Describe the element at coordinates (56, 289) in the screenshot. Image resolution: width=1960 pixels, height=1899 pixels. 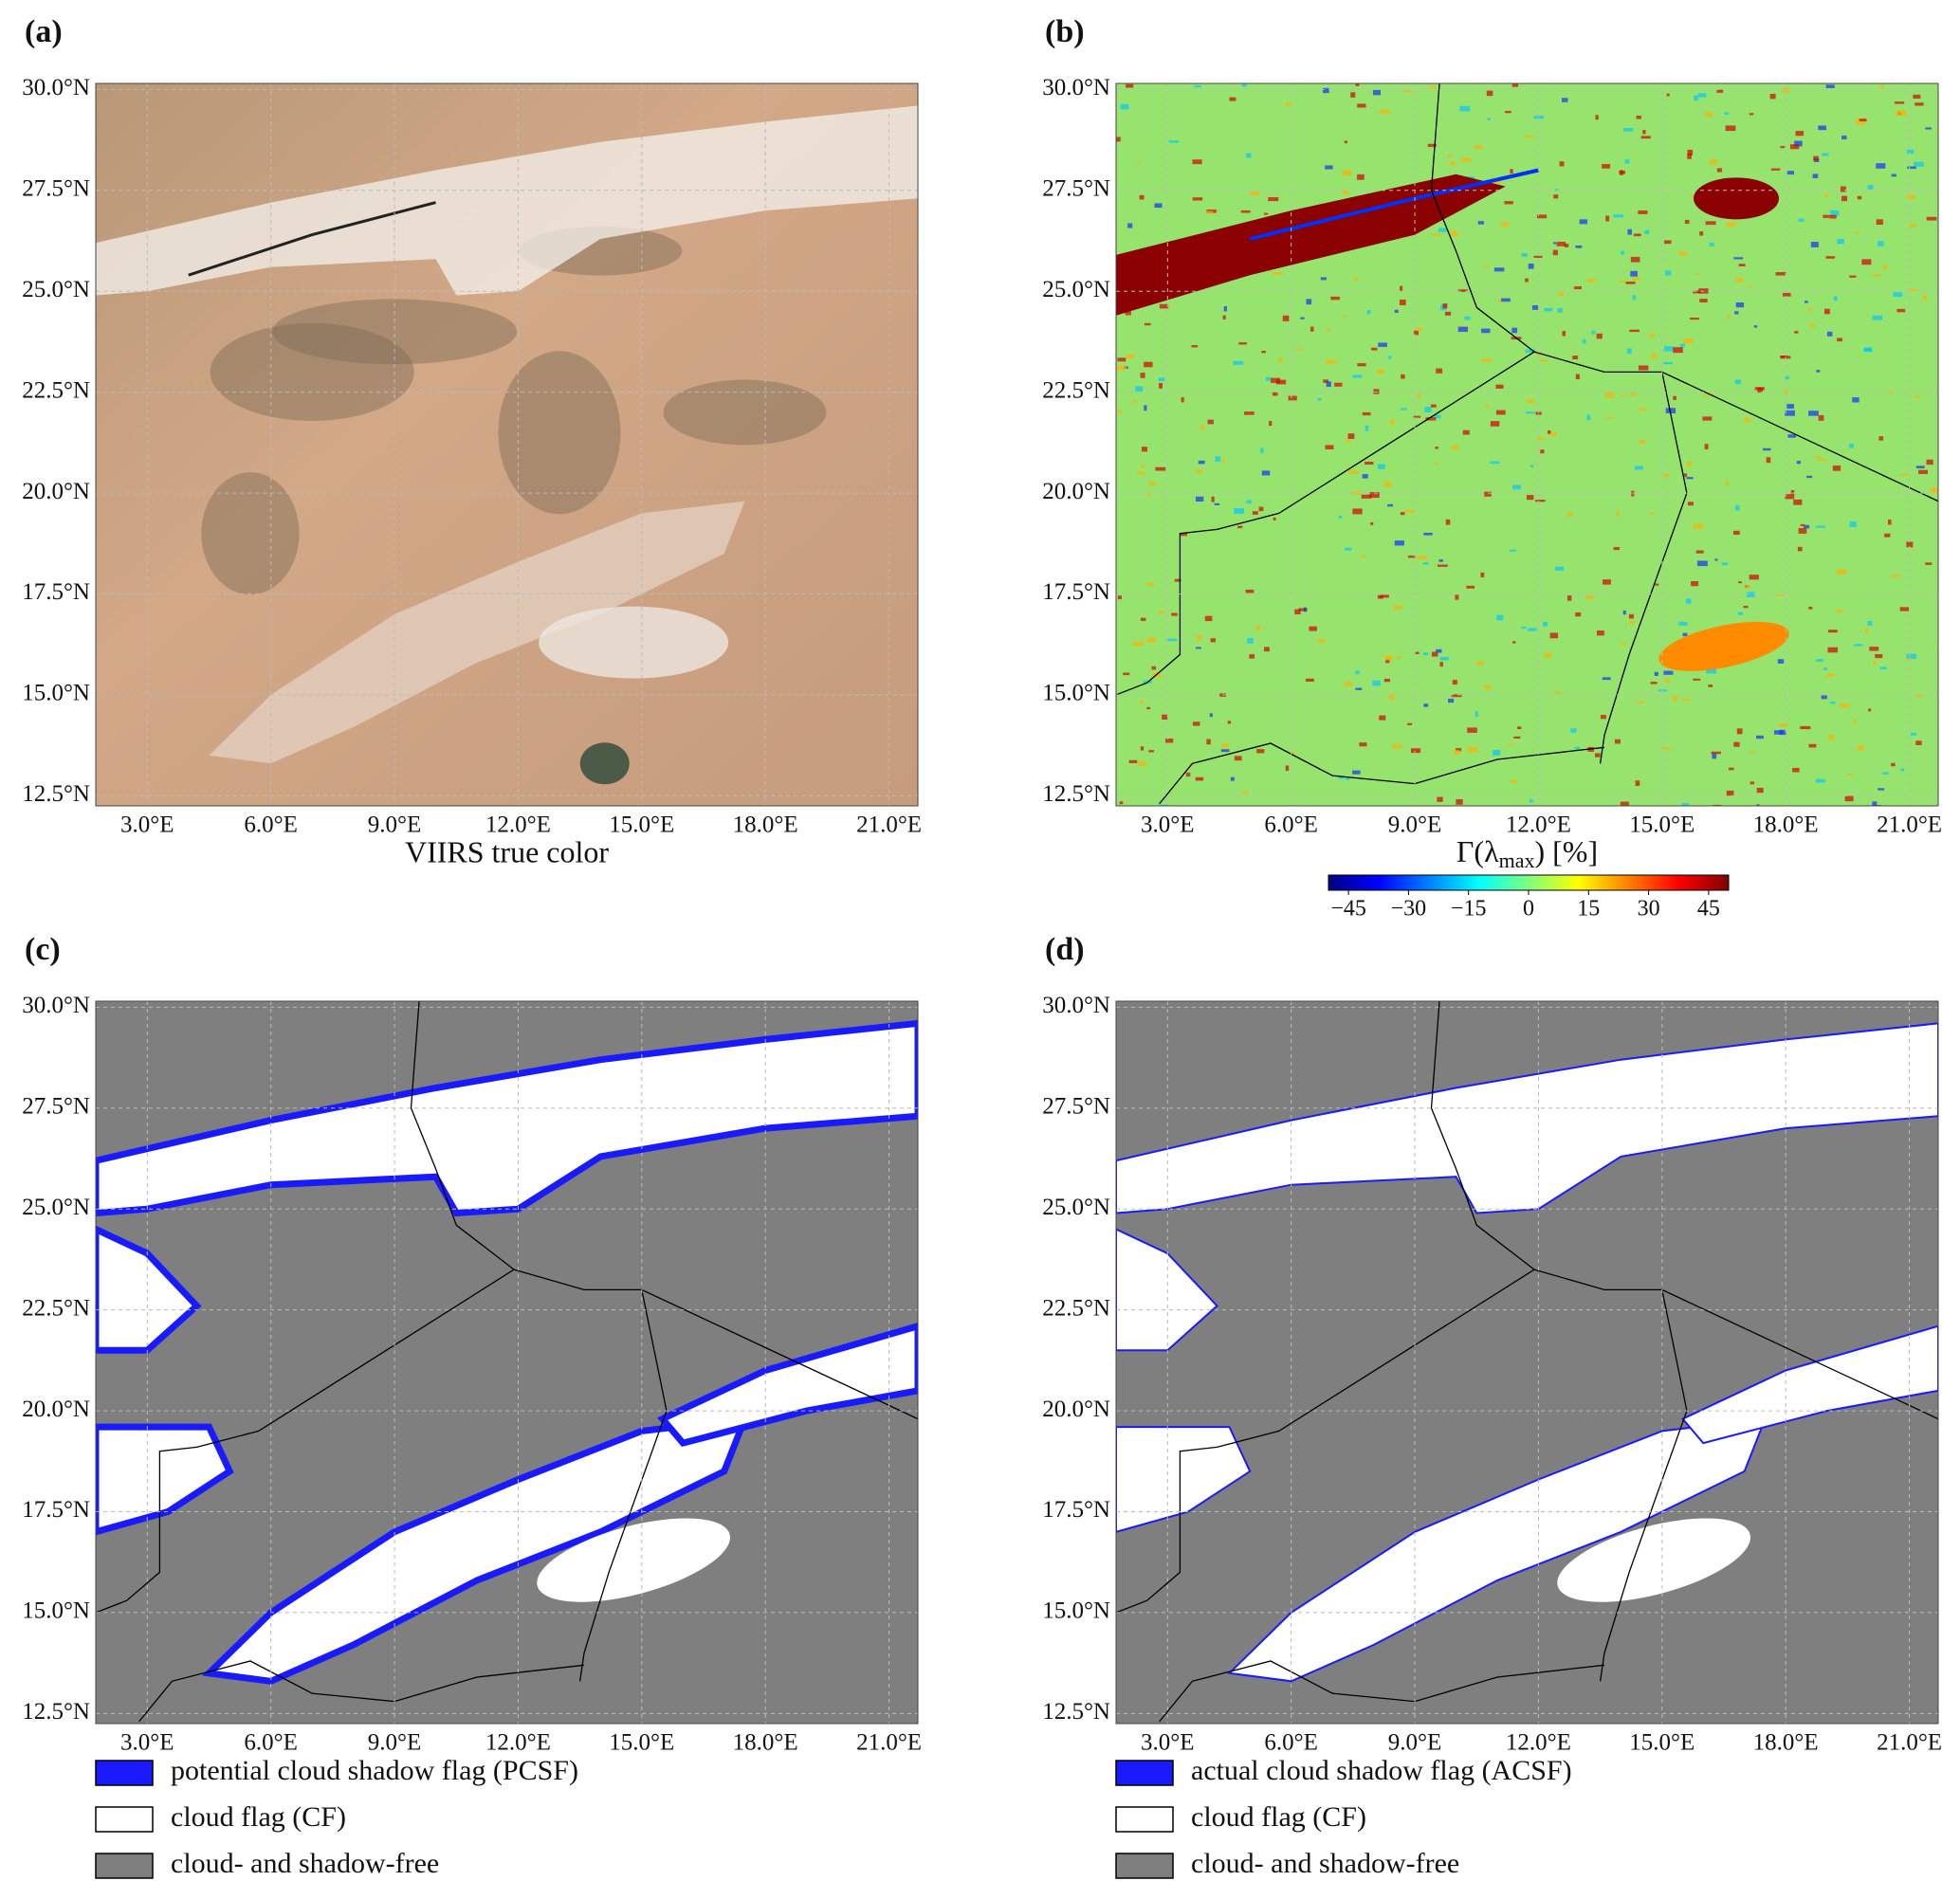
I see `lat-tick-label: 25.0°N` at that location.